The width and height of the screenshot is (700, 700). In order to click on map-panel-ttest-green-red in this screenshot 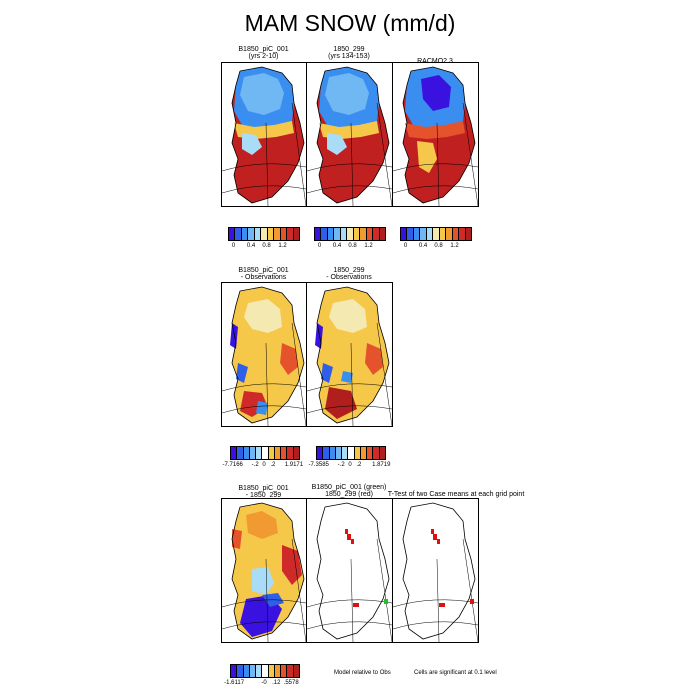, I will do `click(349, 570)`.